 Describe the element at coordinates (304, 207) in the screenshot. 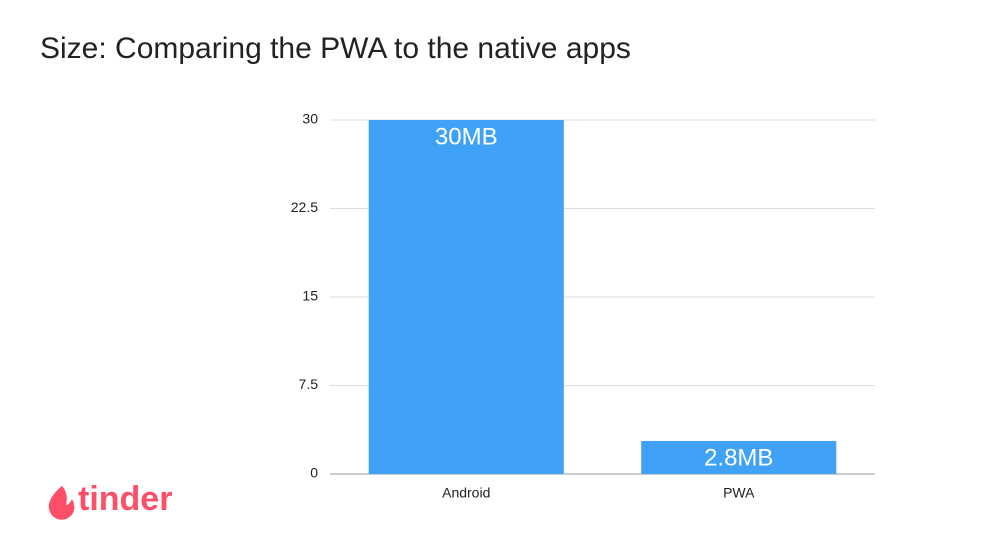

I see `y-tick-label: 22.5` at that location.